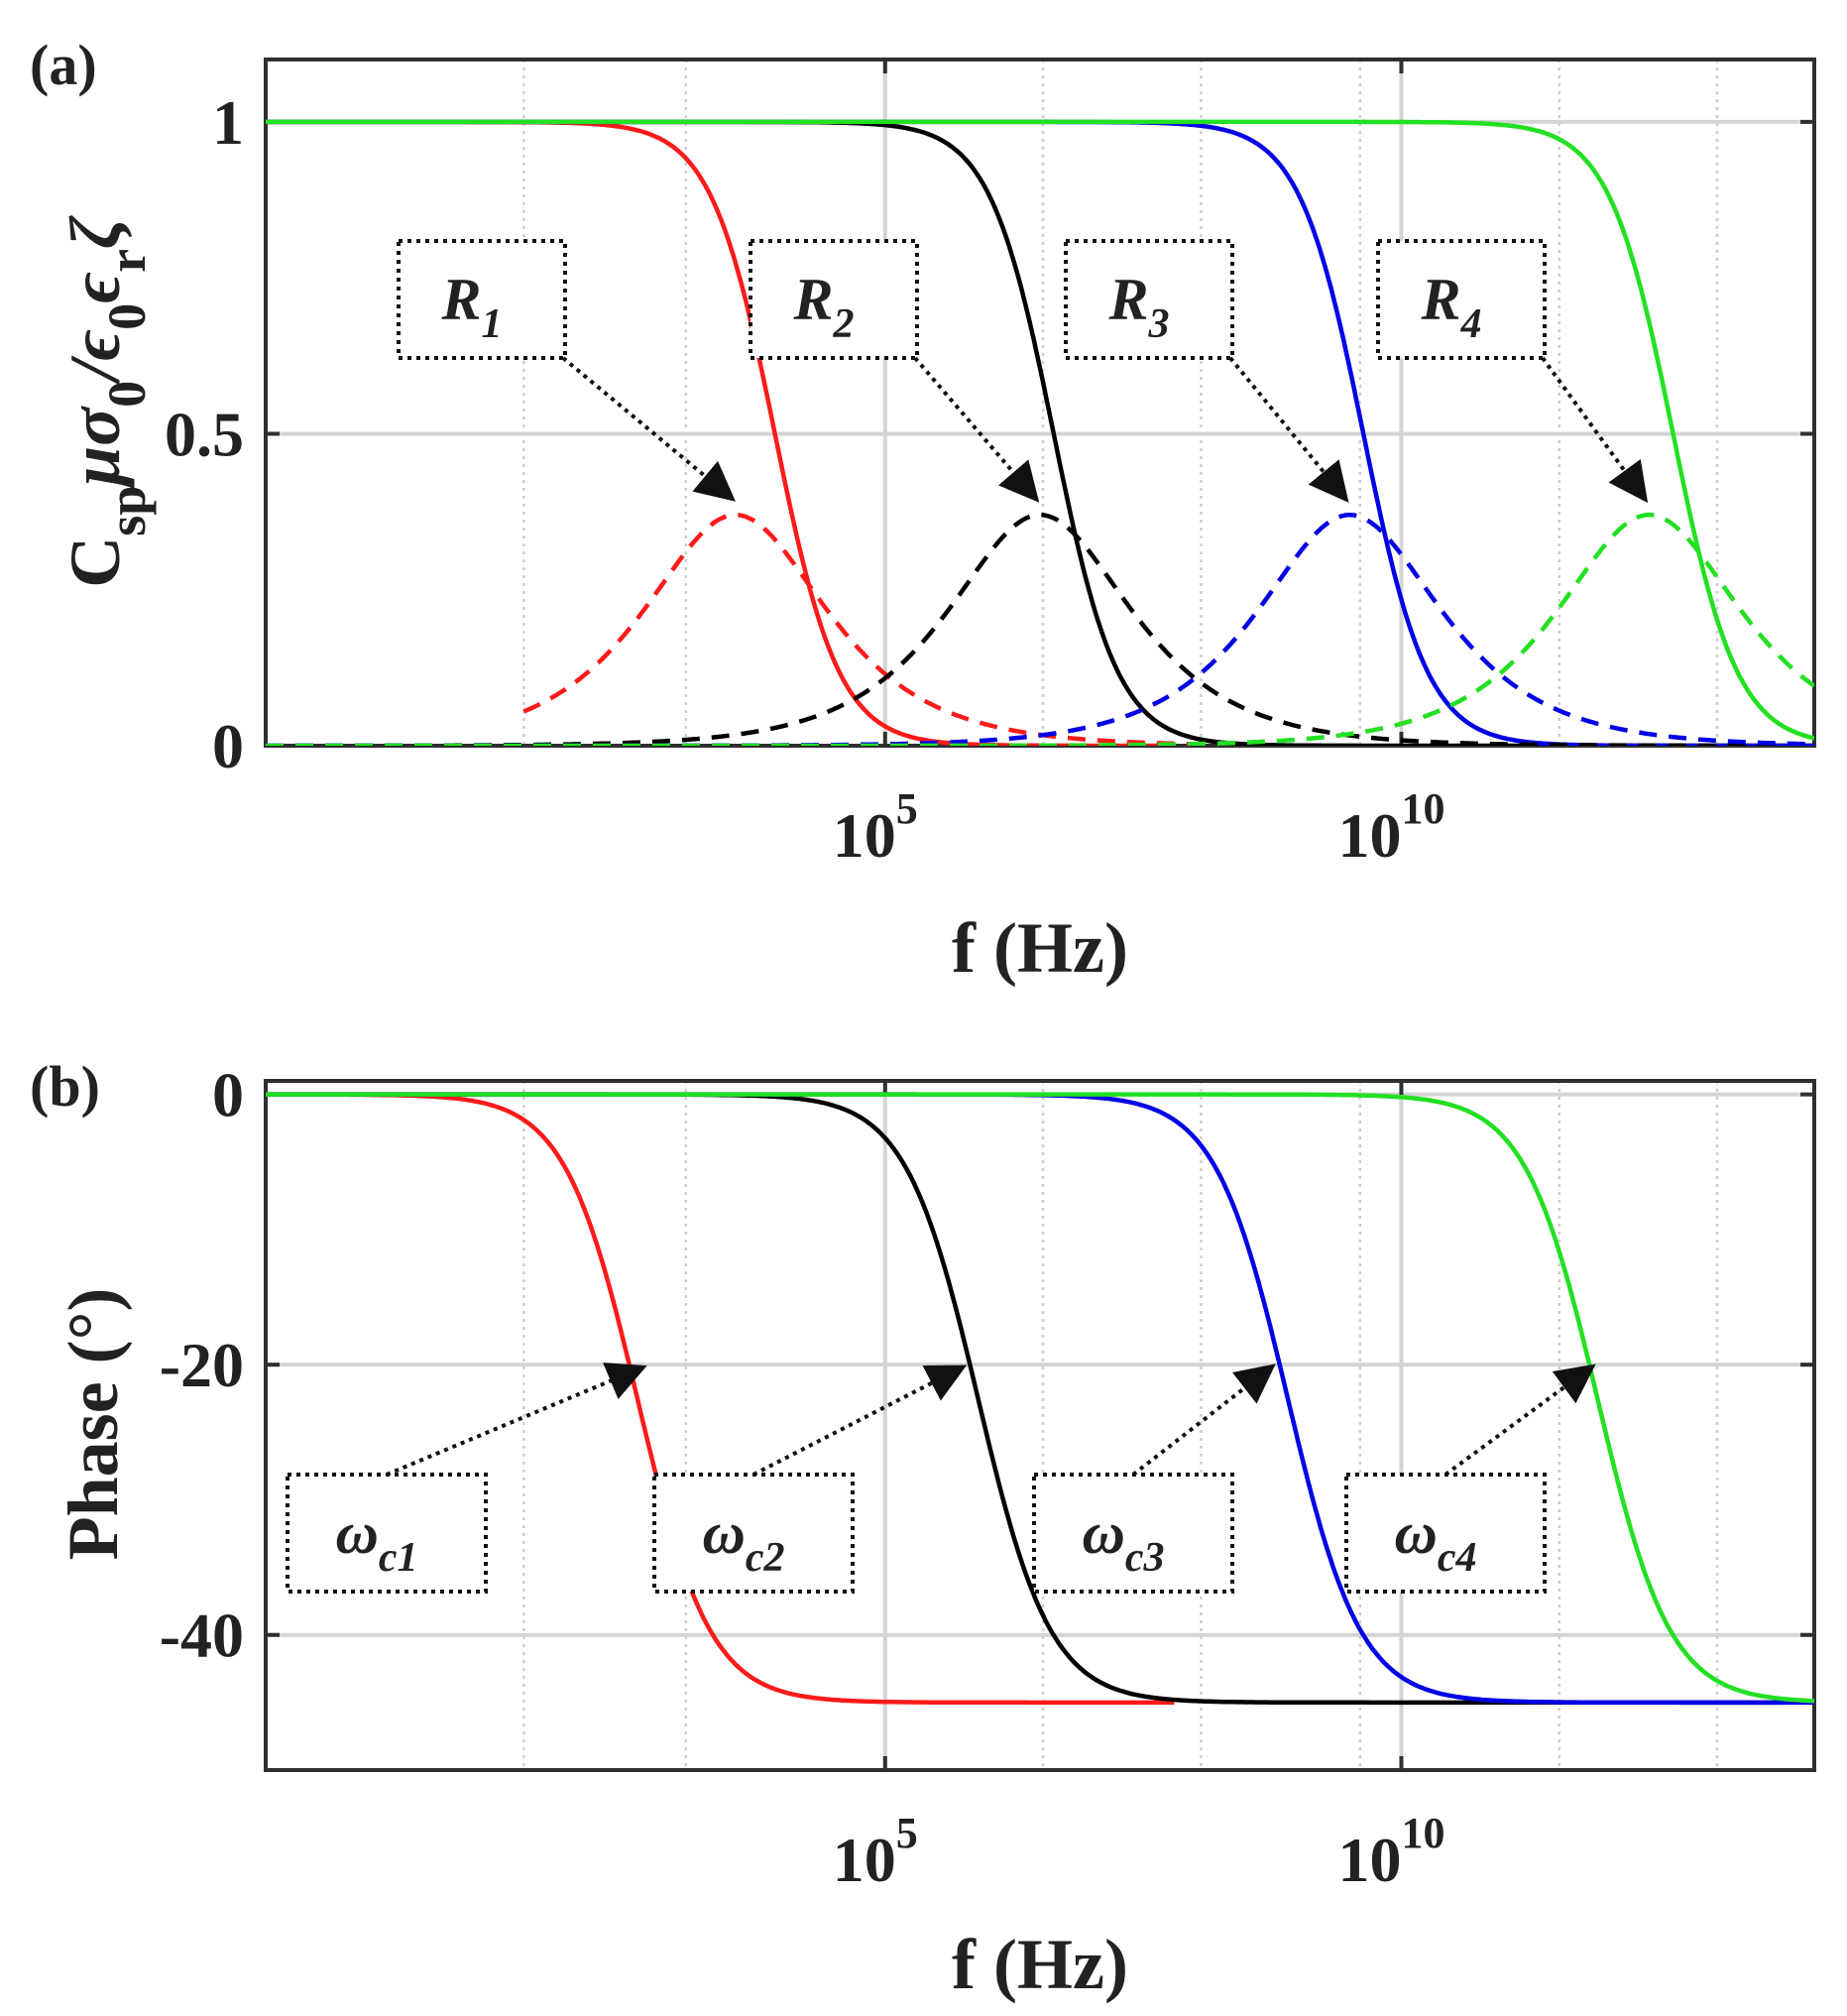 The image size is (1847, 2016). I want to click on annotation-omega-c1: ωc1, so click(466, 1478).